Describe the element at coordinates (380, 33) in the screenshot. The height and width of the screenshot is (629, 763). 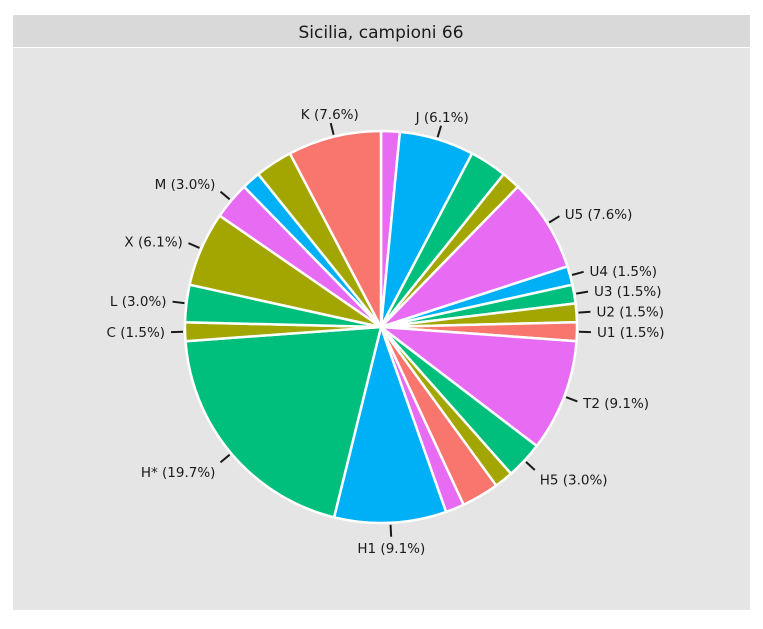
I see `chart-title: Sicilia, campioni 66` at that location.